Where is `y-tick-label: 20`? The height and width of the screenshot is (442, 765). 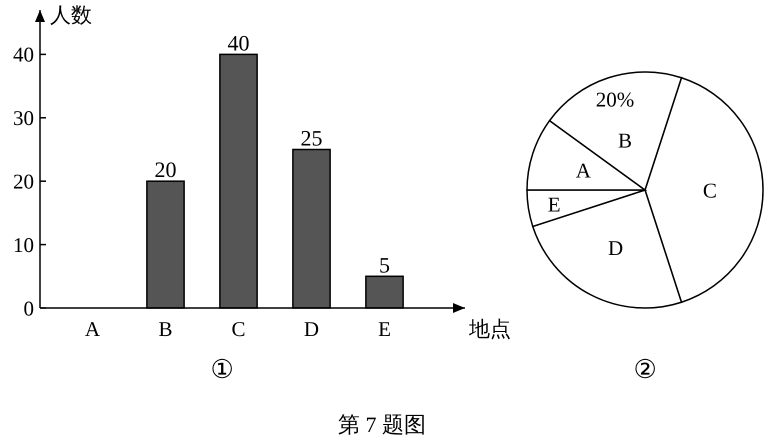
y-tick-label: 20 is located at coordinates (23, 182).